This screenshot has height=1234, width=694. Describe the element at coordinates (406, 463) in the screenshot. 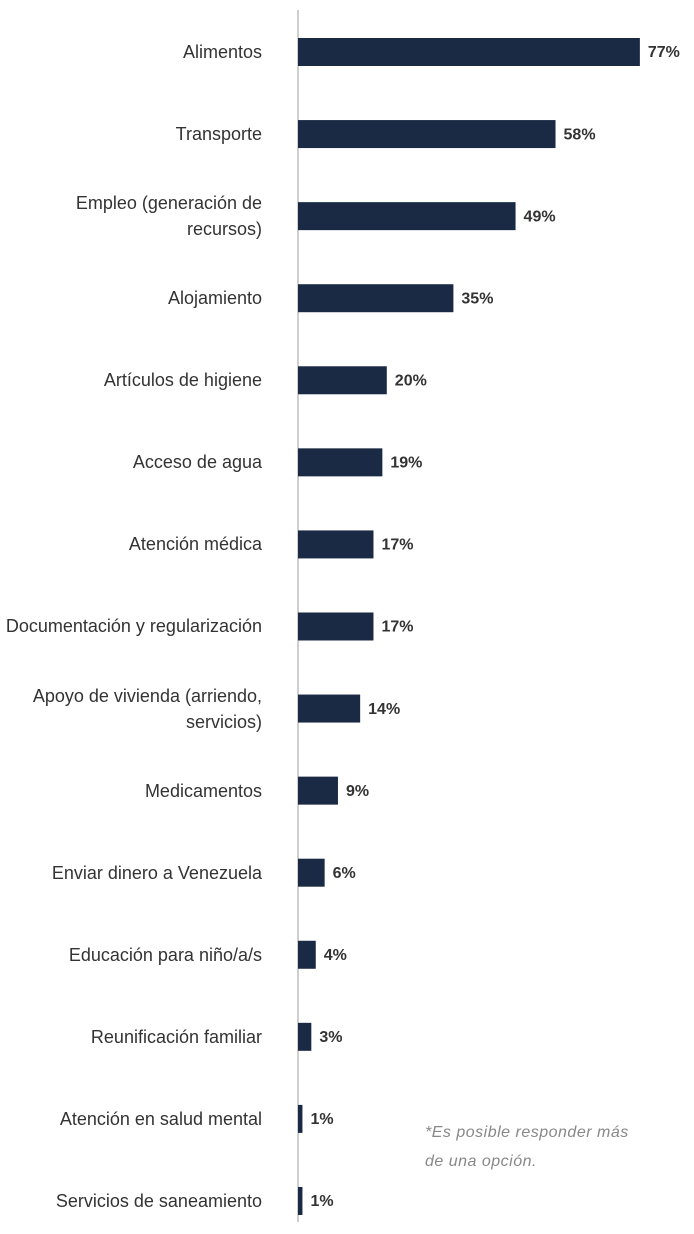

I see `value-label: 19%` at that location.